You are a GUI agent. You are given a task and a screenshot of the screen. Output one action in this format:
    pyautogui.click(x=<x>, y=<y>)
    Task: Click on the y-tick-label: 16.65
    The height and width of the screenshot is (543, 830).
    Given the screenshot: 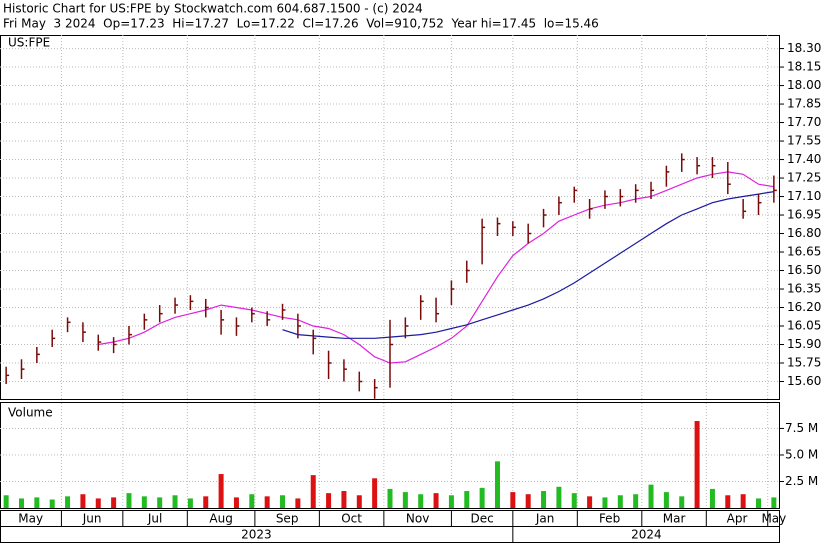 What is the action you would take?
    pyautogui.click(x=804, y=252)
    